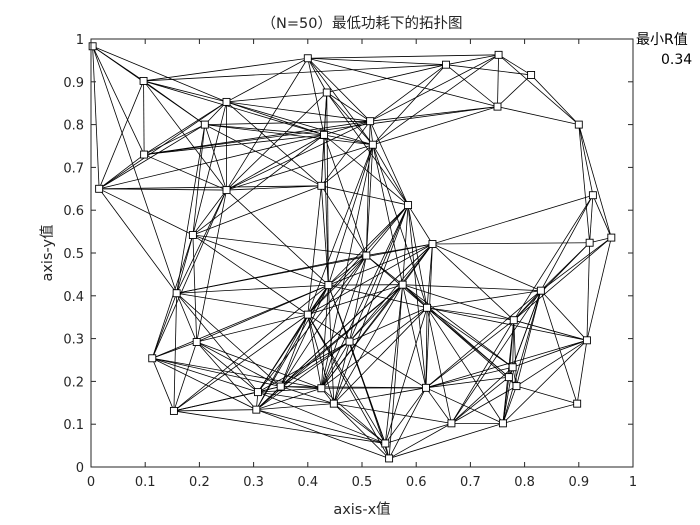 This screenshot has height=525, width=700. What do you see at coordinates (362, 482) in the screenshot?
I see `x-tick-label-5: 0.5` at bounding box center [362, 482].